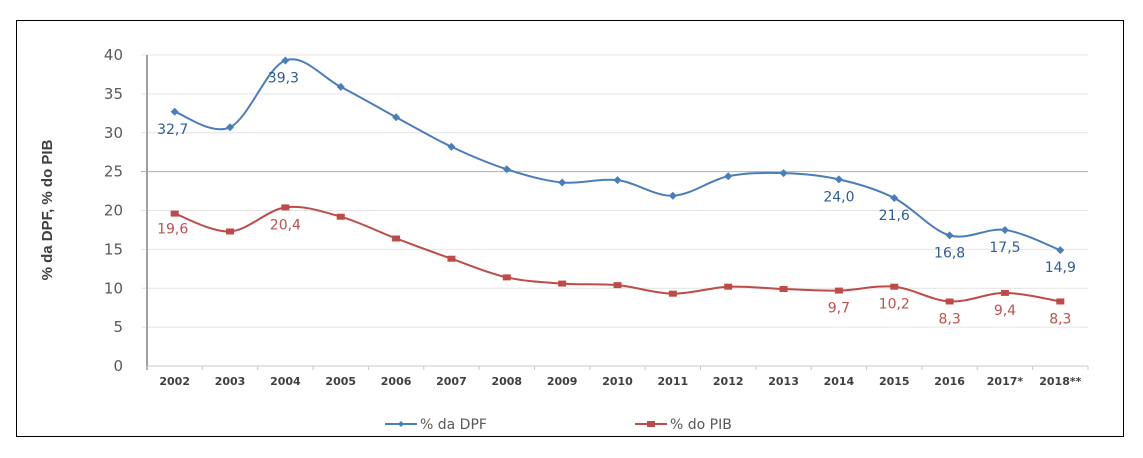 The width and height of the screenshot is (1143, 458). I want to click on x-tick-label: 2018**, so click(1060, 381).